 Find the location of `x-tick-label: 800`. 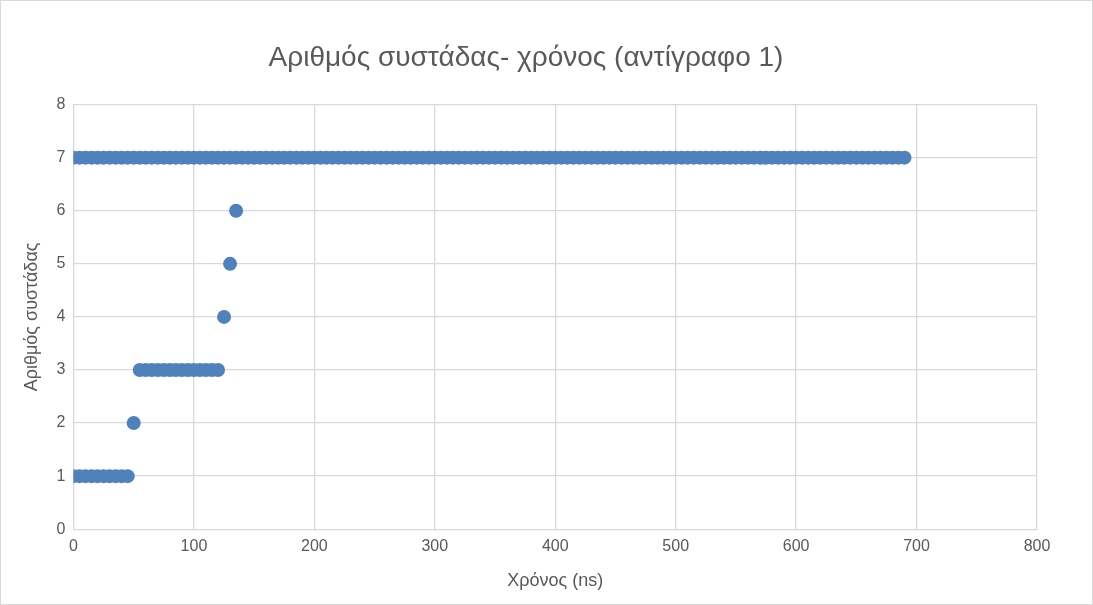

x-tick-label: 800 is located at coordinates (1037, 546).